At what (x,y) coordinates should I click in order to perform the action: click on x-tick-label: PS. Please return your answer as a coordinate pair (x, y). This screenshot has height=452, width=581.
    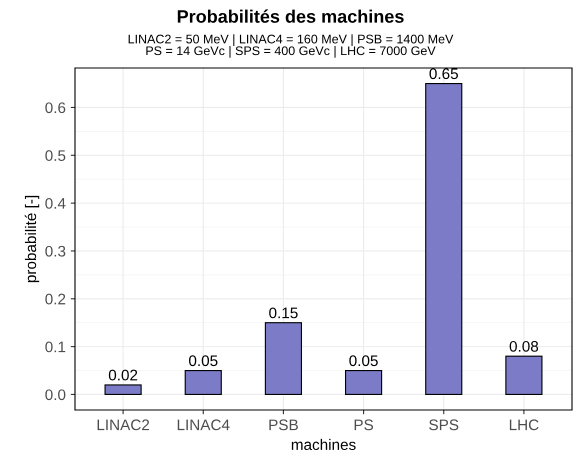
    Looking at the image, I should click on (364, 424).